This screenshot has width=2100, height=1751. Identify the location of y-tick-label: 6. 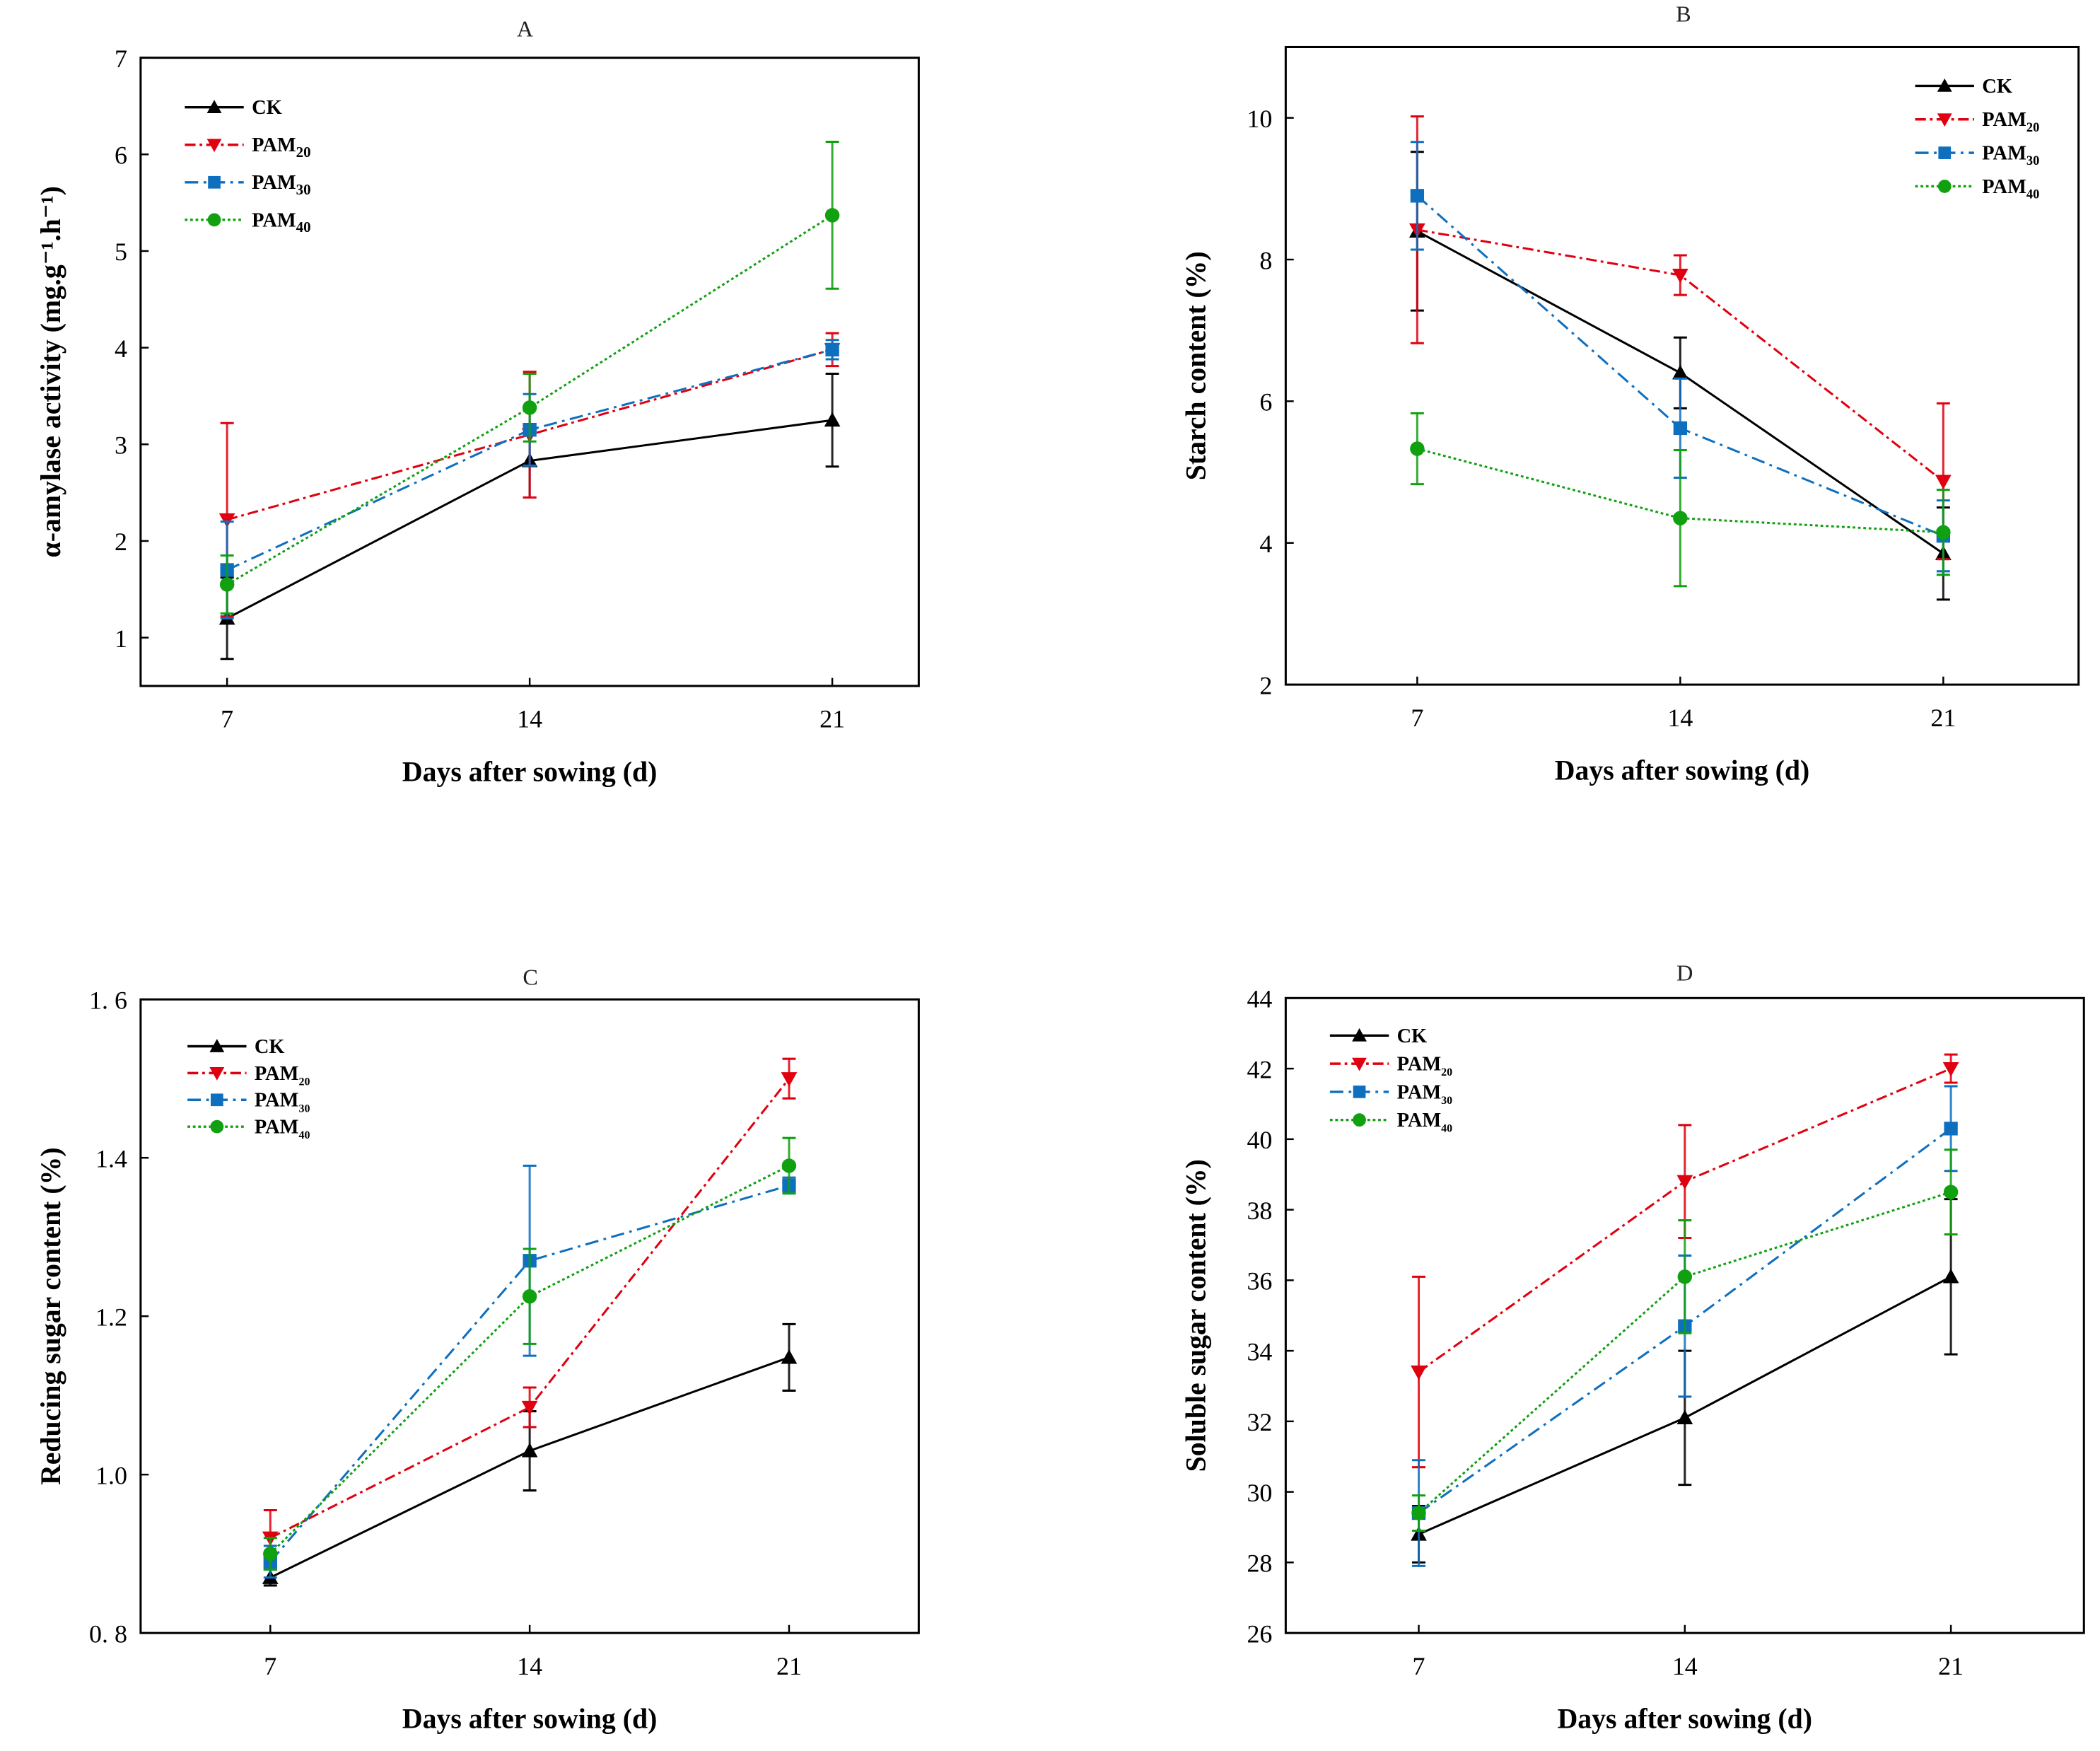
(1265, 402).